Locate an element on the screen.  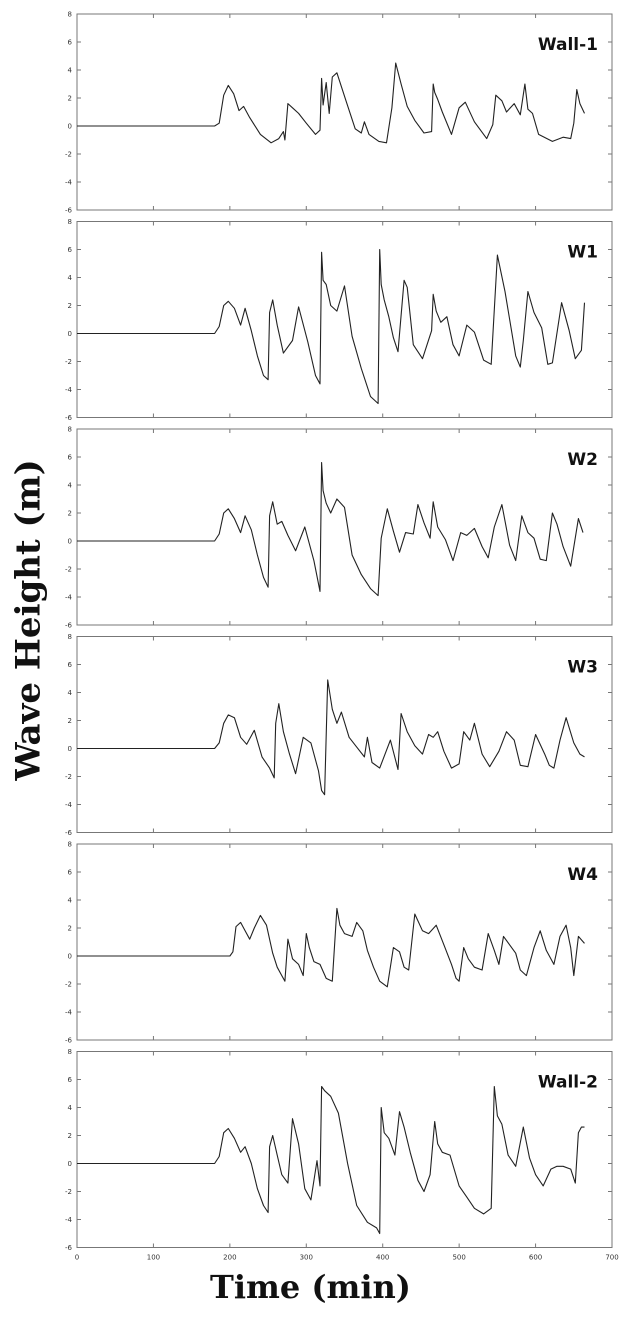
panel-title: W1 is located at coordinates (582, 253).